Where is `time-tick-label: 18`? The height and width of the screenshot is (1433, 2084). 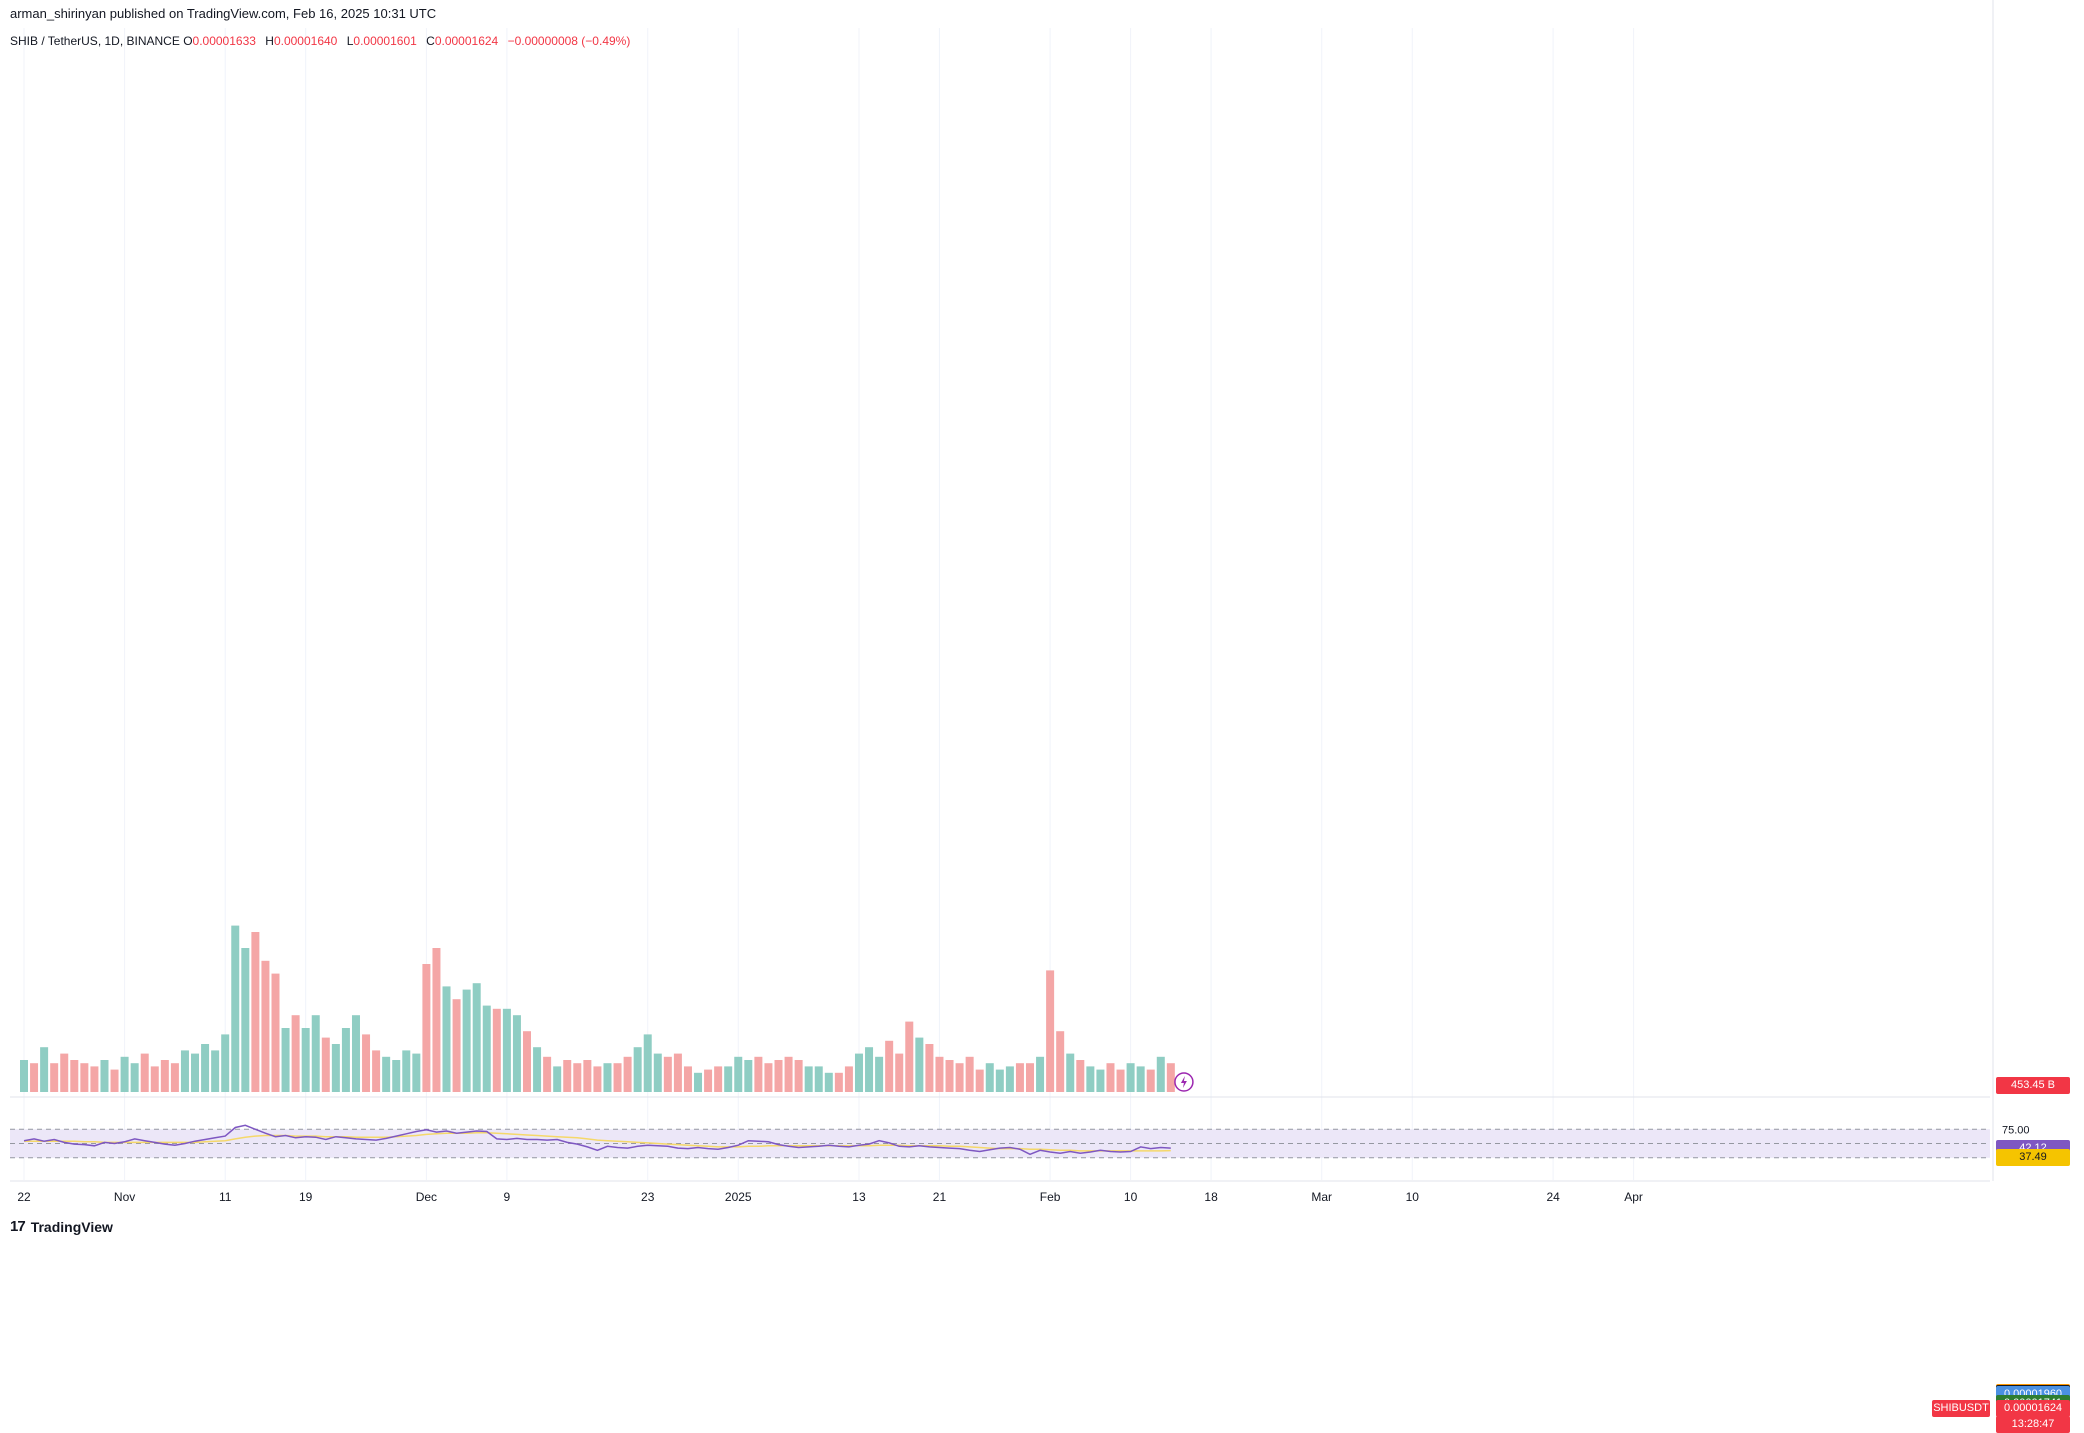
time-tick-label: 18 is located at coordinates (1211, 1197).